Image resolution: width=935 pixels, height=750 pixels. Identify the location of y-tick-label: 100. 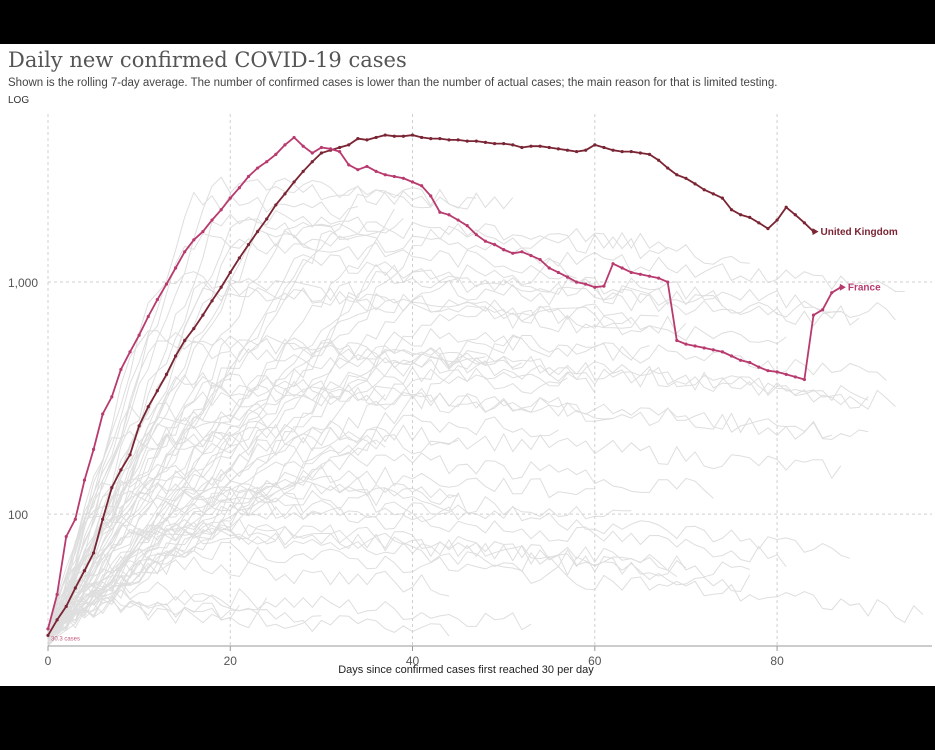
(18, 515).